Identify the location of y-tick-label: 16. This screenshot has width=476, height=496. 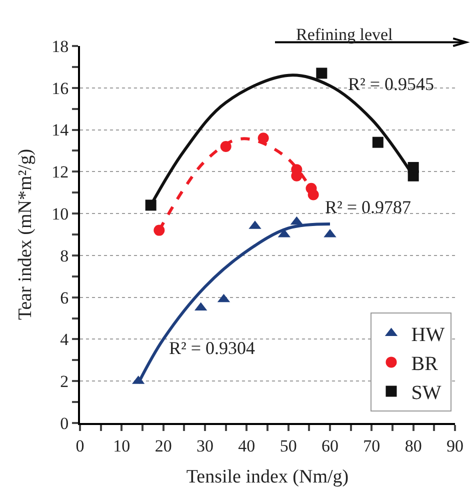
(60, 88).